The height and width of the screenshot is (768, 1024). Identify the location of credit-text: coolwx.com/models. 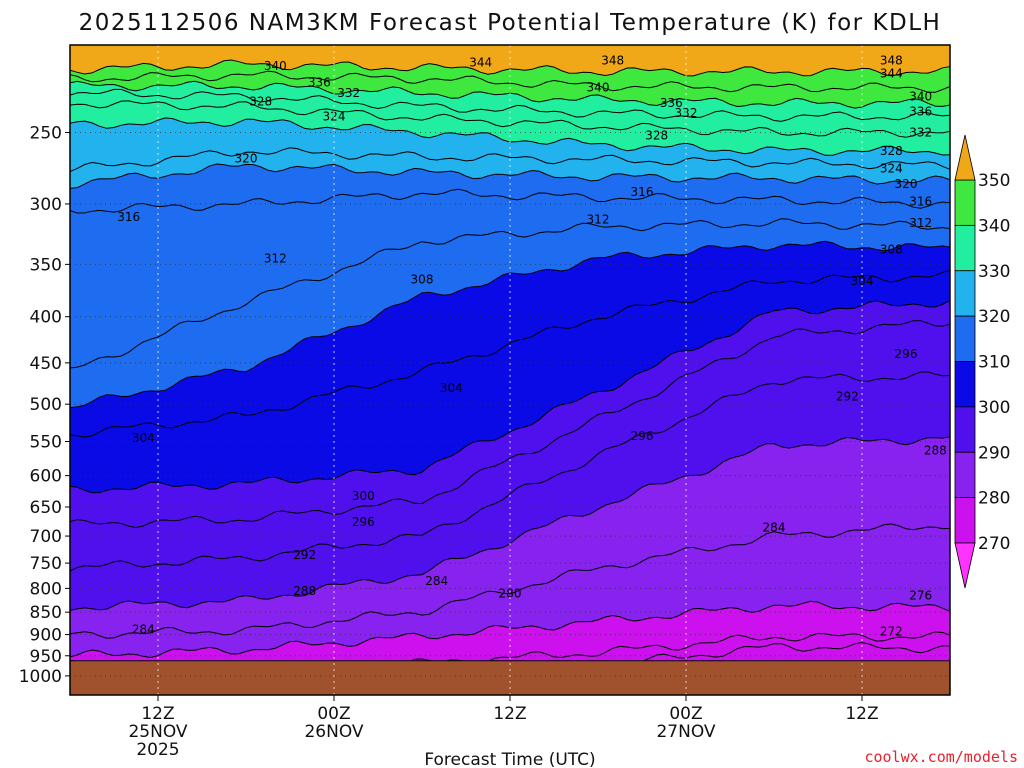
(941, 757).